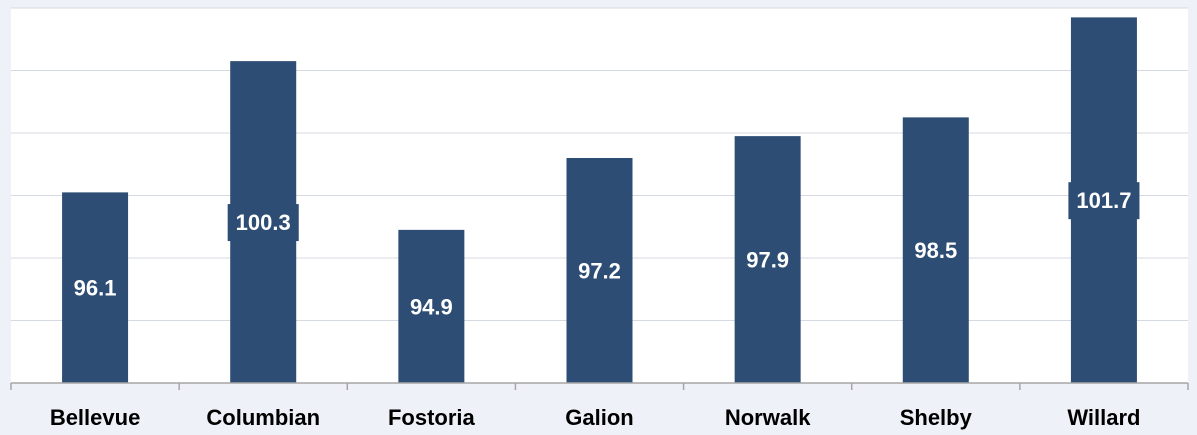 The height and width of the screenshot is (435, 1197). Describe the element at coordinates (432, 417) in the screenshot. I see `category-label: Fostoria` at that location.